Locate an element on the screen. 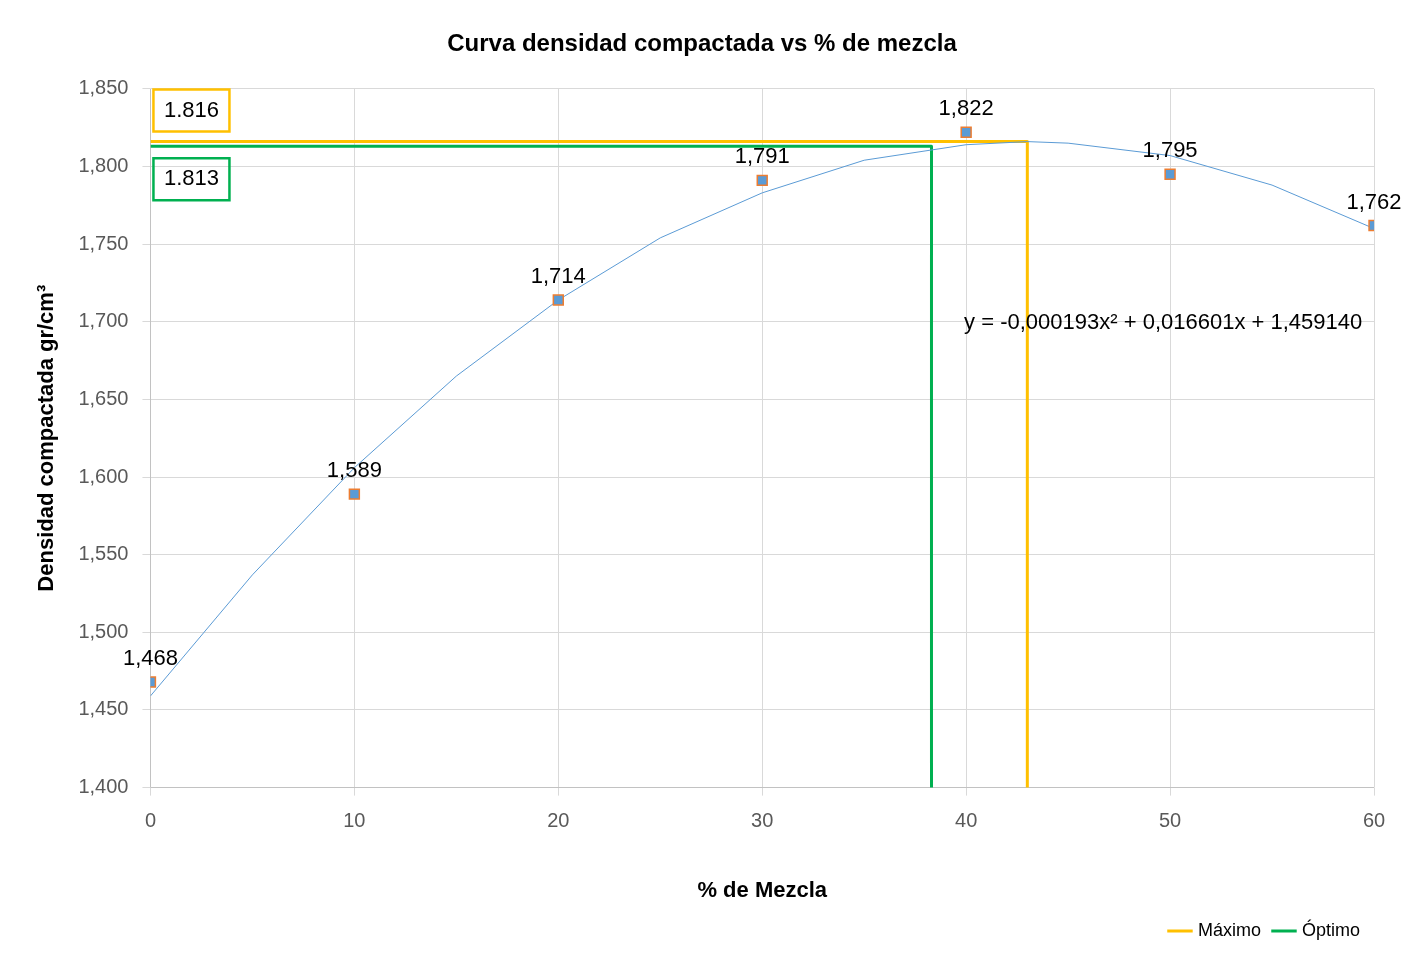 Image resolution: width=1414 pixels, height=960 pixels. data-label: 1,791 is located at coordinates (762, 156).